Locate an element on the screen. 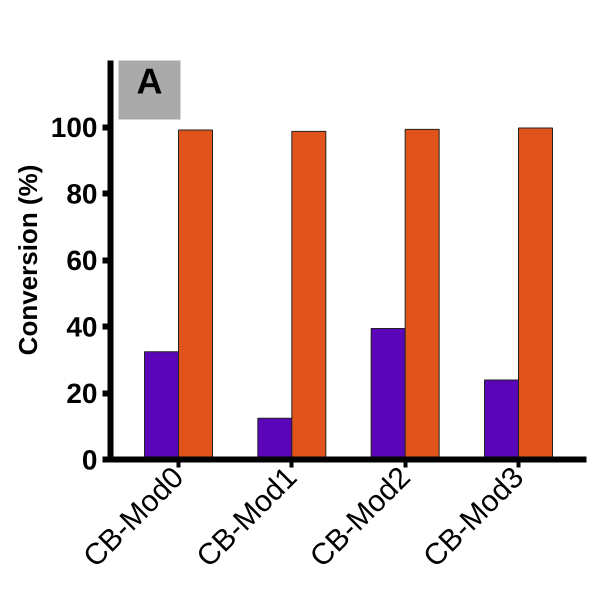 The image size is (596, 609). y-tick-label: 0 is located at coordinates (90, 460).